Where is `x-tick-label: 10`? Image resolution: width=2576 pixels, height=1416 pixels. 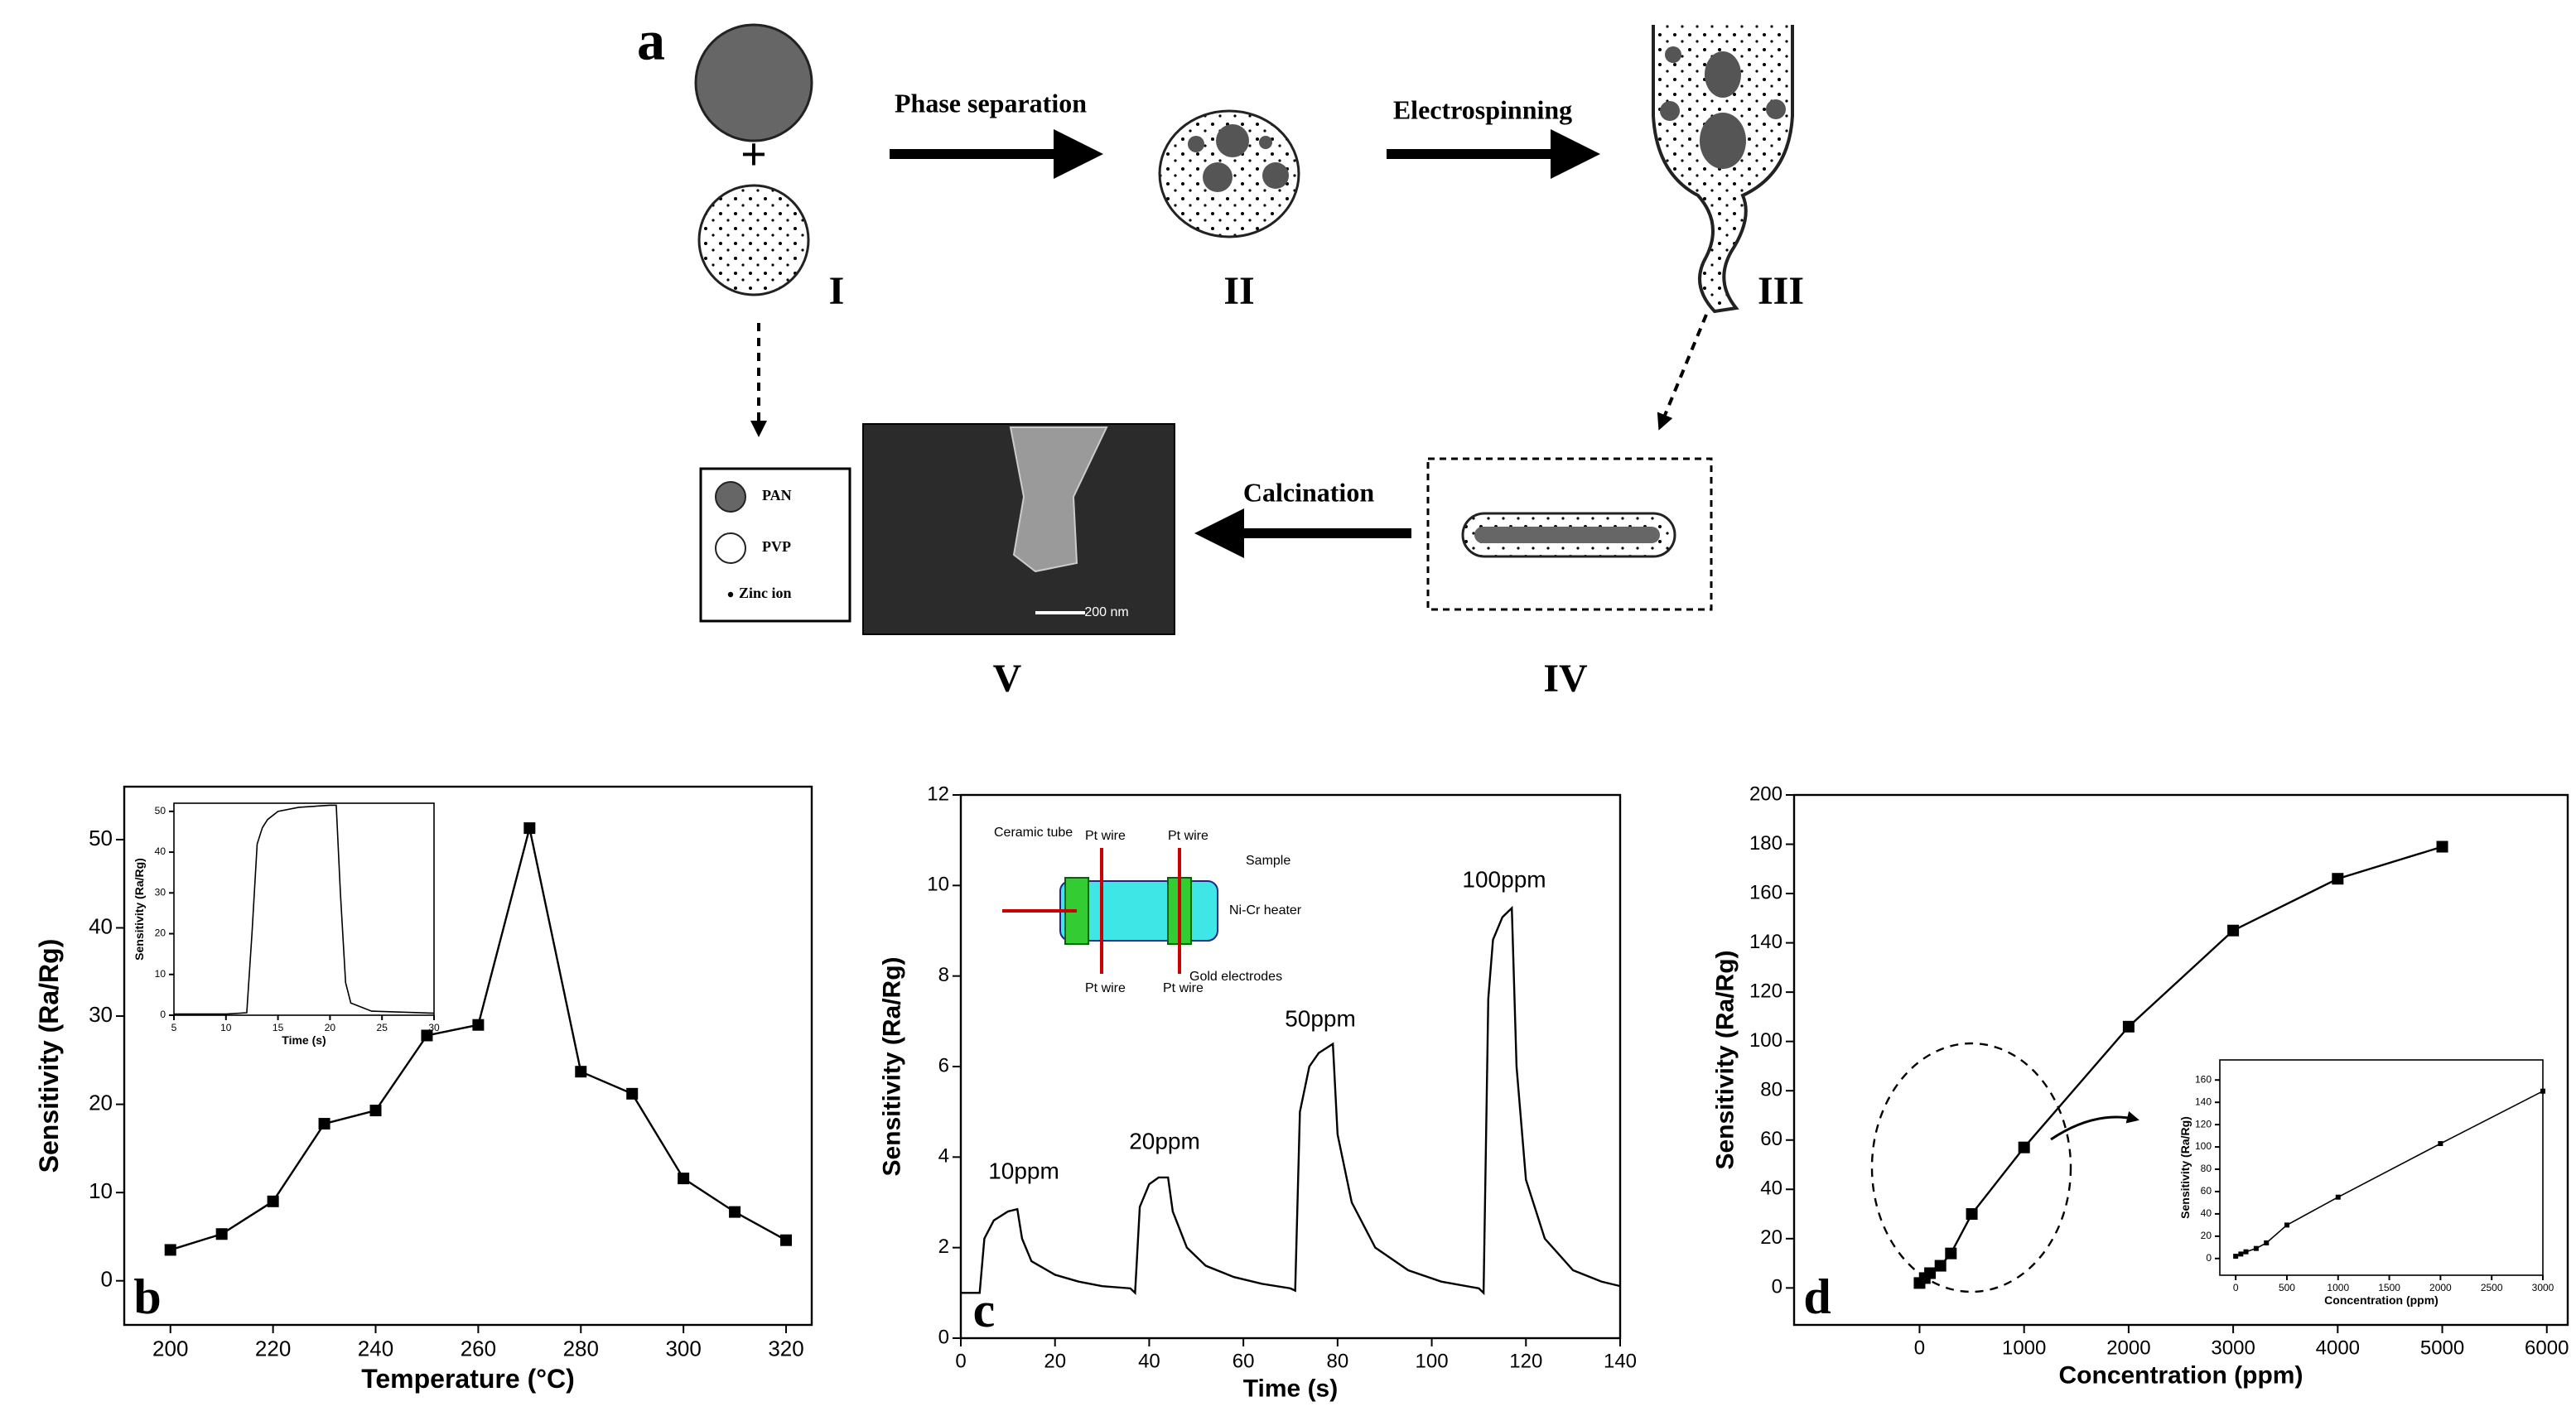 x-tick-label: 10 is located at coordinates (226, 1027).